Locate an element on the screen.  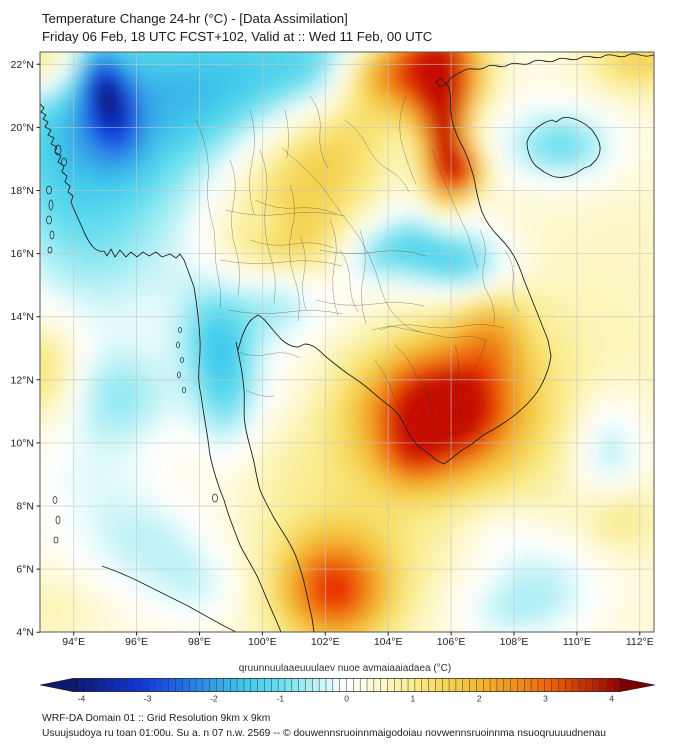
svg-text: 1 is located at coordinates (413, 699).